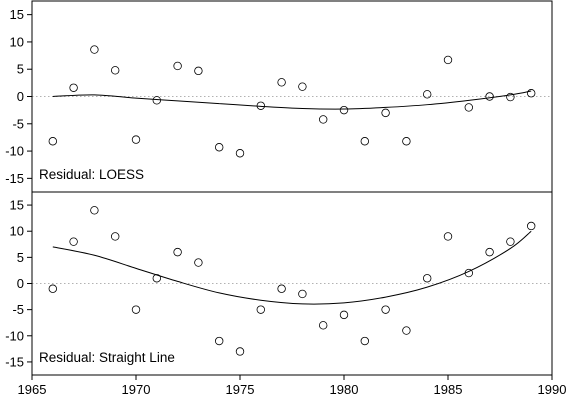  What do you see at coordinates (344, 389) in the screenshot?
I see `line-x-tick-label: 1980` at bounding box center [344, 389].